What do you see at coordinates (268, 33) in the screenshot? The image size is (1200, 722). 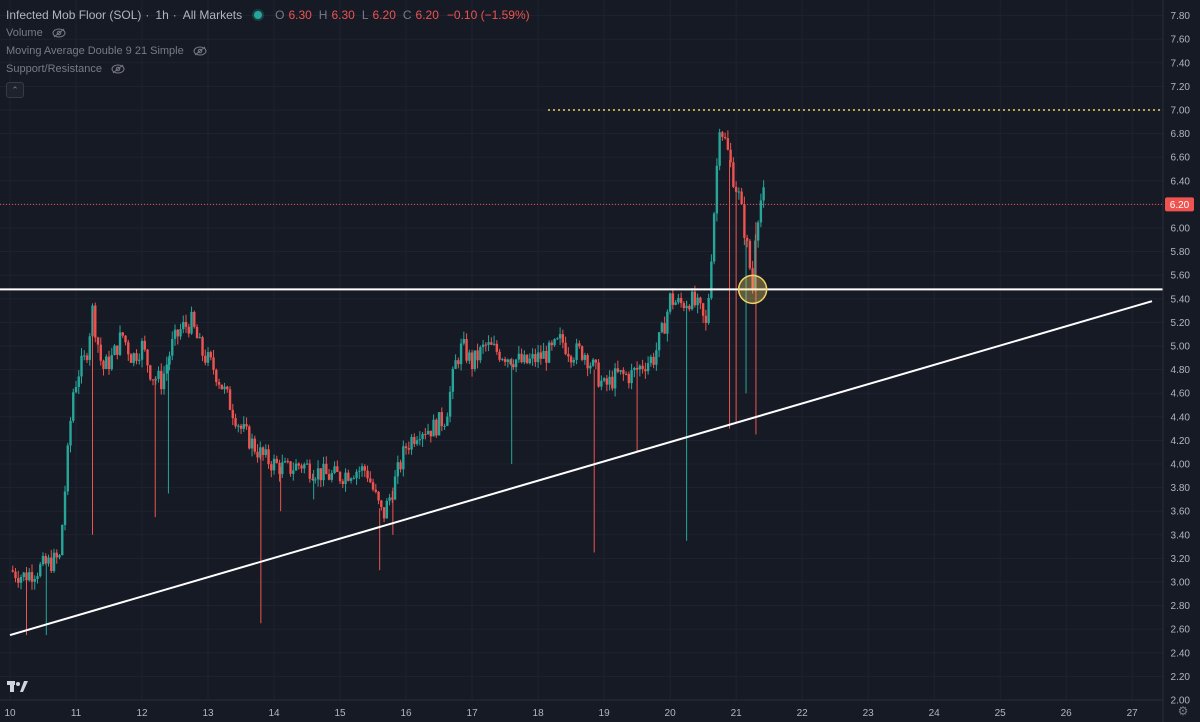 I see `indicator-volume: Volume` at bounding box center [268, 33].